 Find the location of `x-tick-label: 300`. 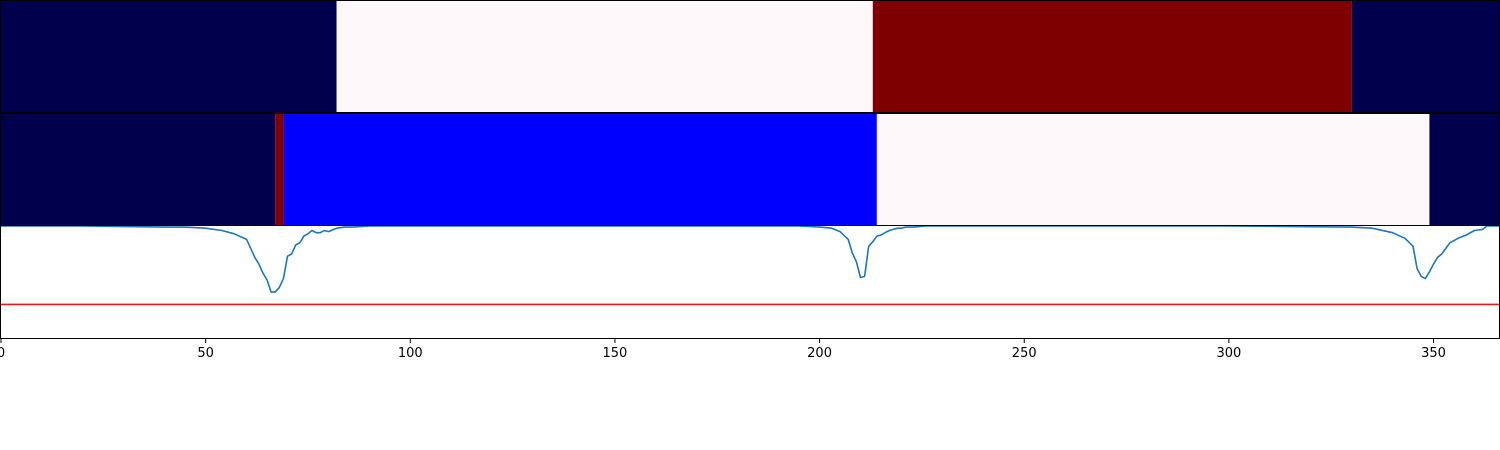

x-tick-label: 300 is located at coordinates (1228, 353).